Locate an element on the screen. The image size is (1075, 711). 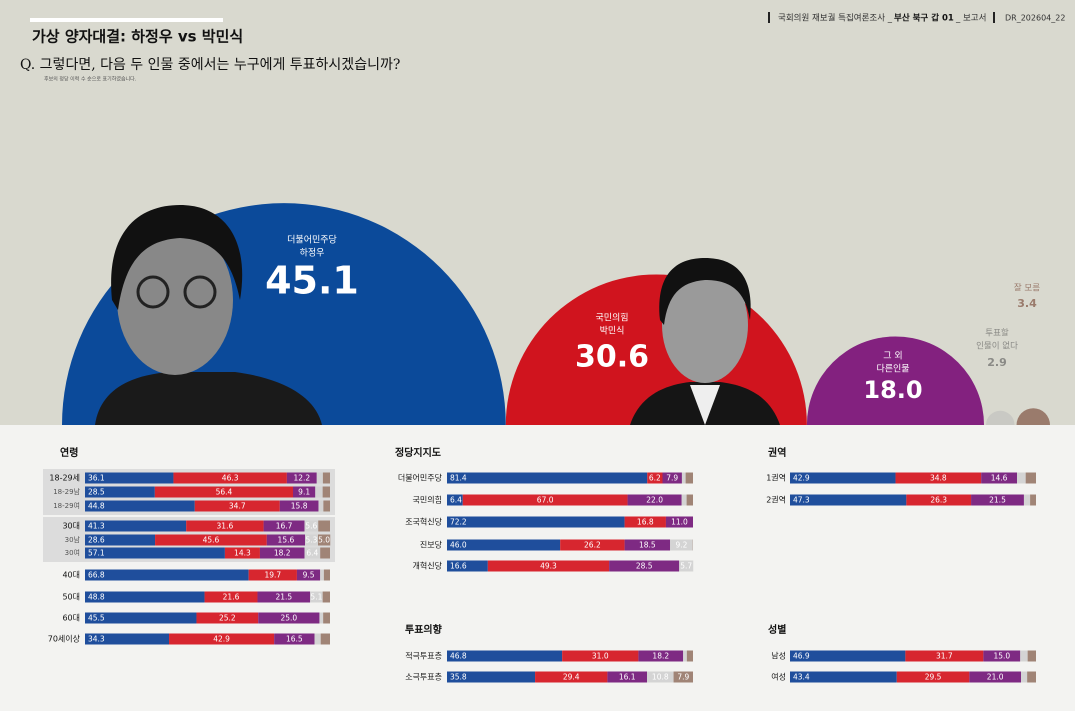
value-label: 5.3 is located at coordinates (312, 540).